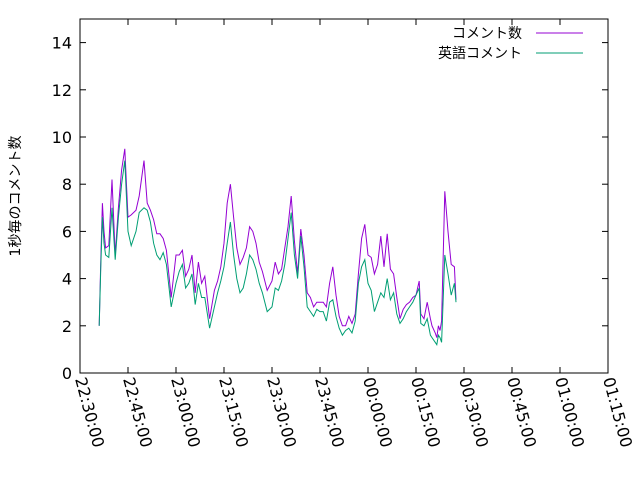 The height and width of the screenshot is (480, 640). Describe the element at coordinates (16, 196) in the screenshot. I see `y-axis-label: 1秒毎のコメント数` at that location.